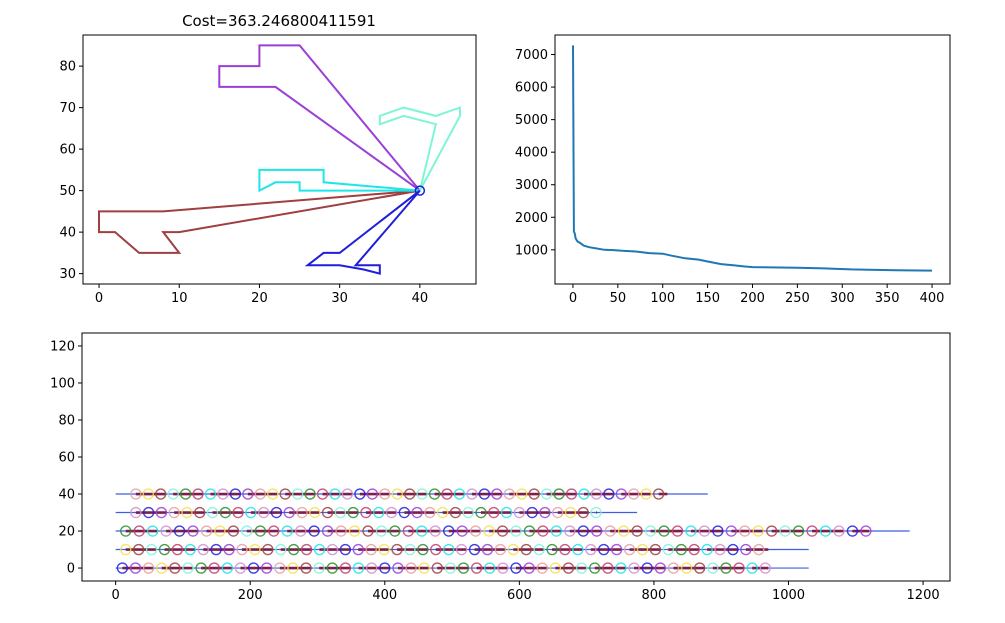 Image resolution: width=1005 pixels, height=623 pixels. I want to click on x-tick: 150, so click(707, 295).